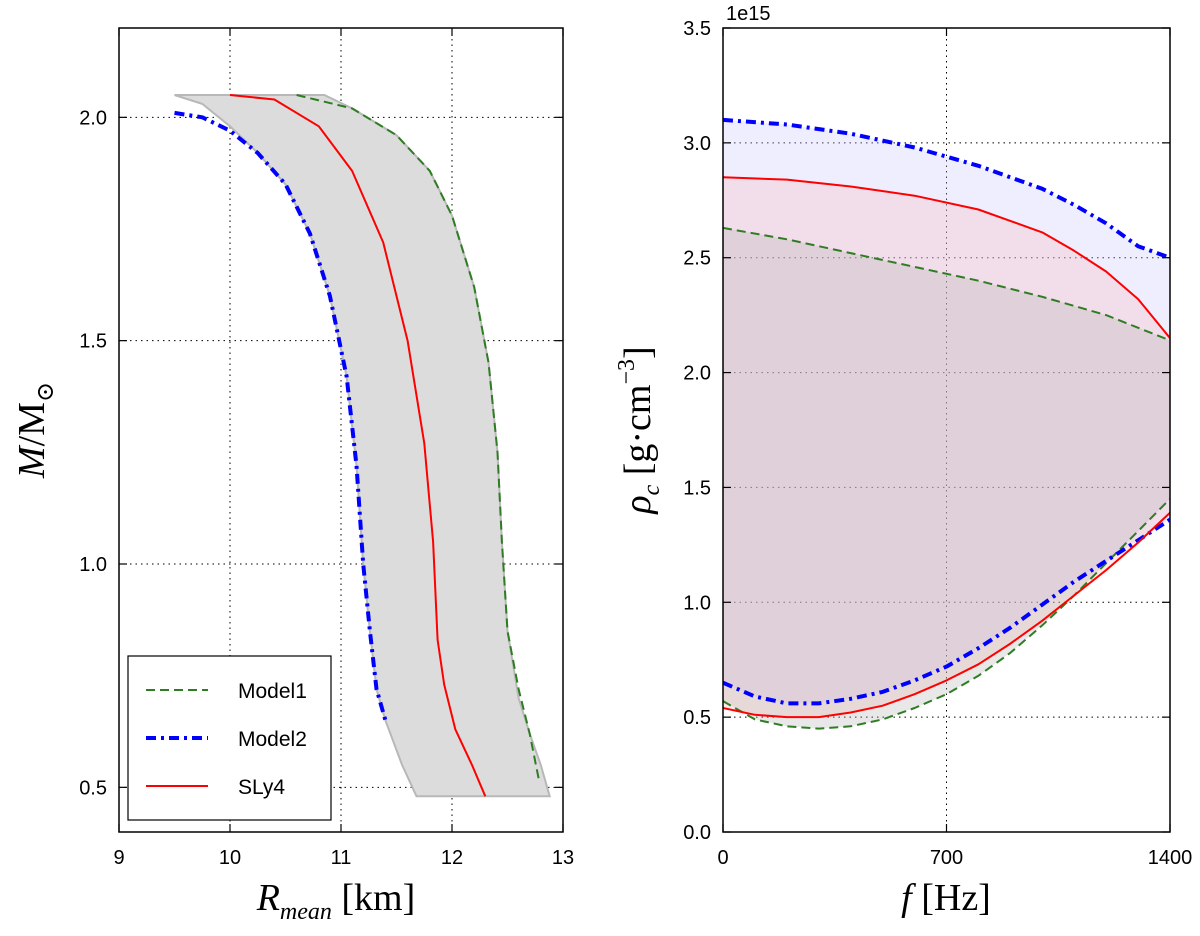 The width and height of the screenshot is (1200, 936). What do you see at coordinates (722, 858) in the screenshot?
I see `x-tick-label: 0` at bounding box center [722, 858].